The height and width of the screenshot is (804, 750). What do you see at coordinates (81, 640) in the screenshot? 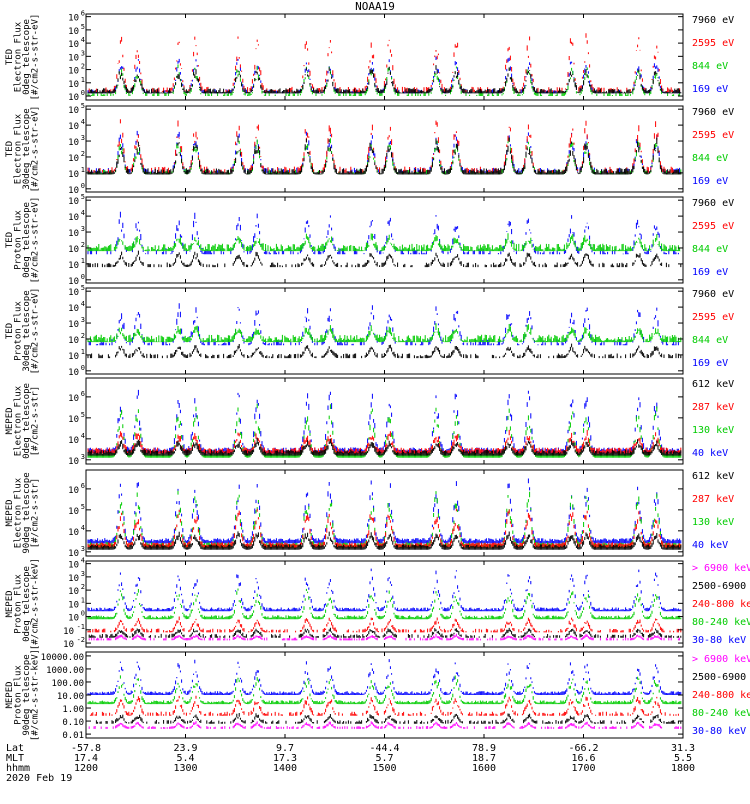
I see `y-tick-exponent: -2` at bounding box center [81, 640].